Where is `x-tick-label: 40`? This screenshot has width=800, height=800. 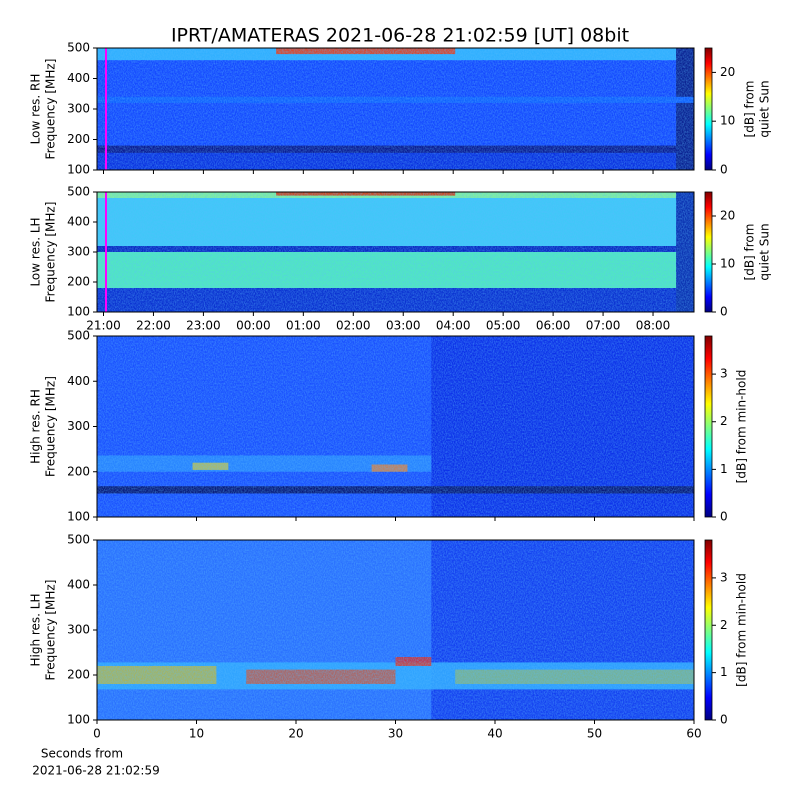 x-tick-label: 40 is located at coordinates (494, 734).